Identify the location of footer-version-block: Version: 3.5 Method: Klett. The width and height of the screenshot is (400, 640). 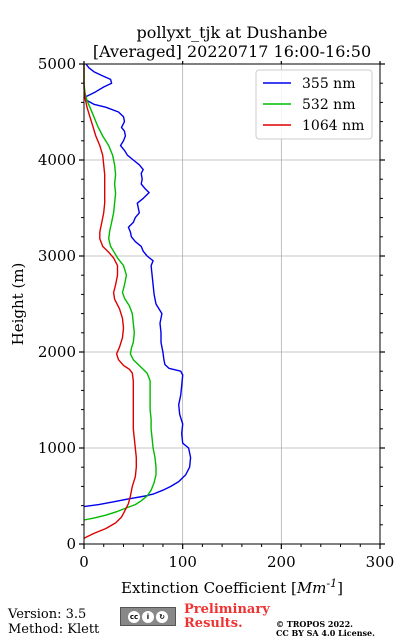
(53, 622).